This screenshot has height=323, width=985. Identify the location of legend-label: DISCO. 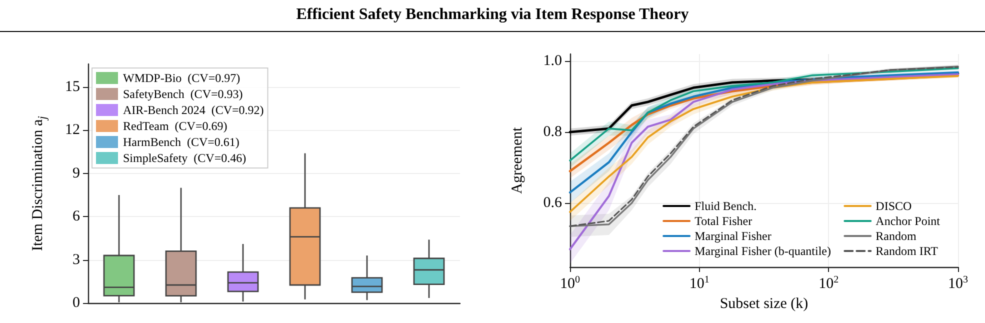
(894, 206).